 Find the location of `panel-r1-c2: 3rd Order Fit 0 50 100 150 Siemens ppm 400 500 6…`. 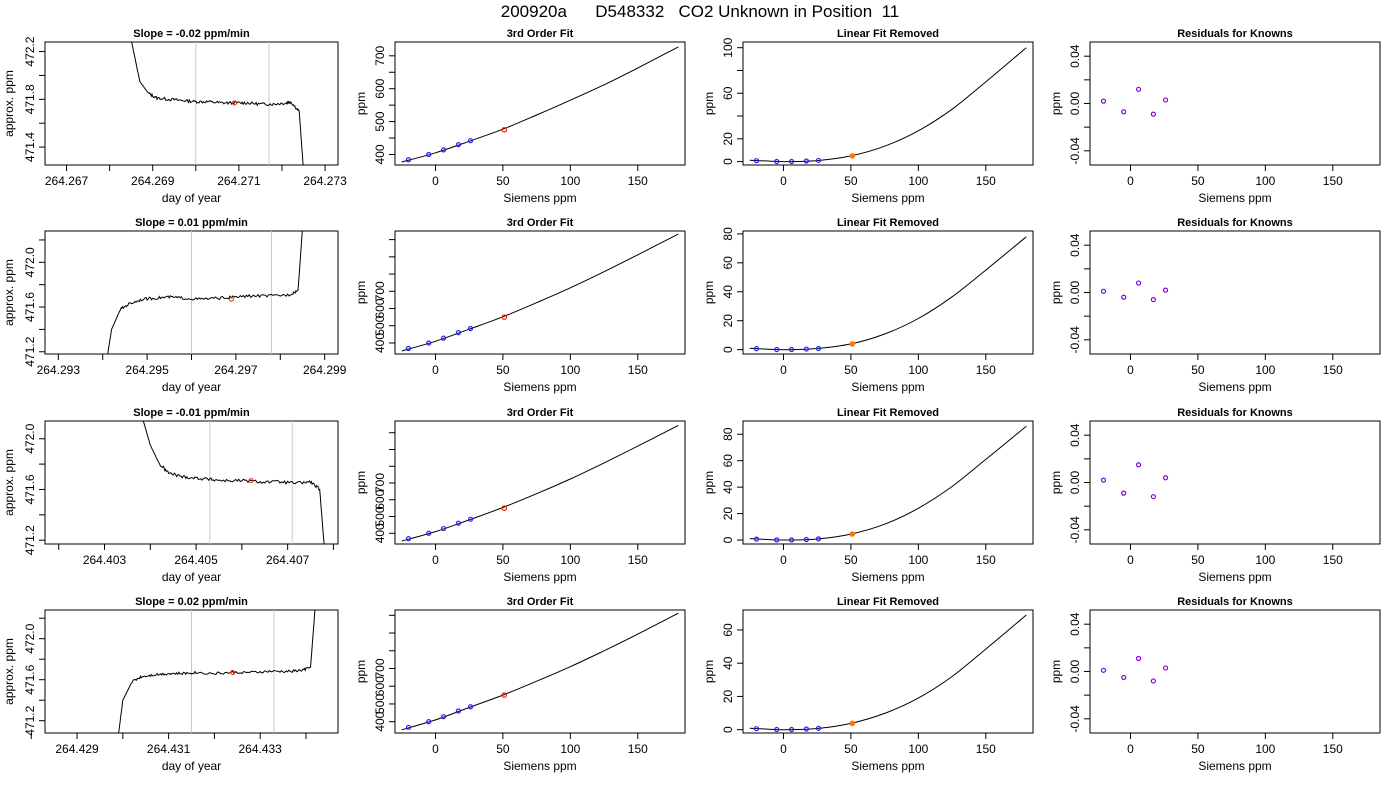

panel-r1-c2: 3rd Order Fit 0 50 100 150 Siemens ppm 400 500 6… is located at coordinates (520, 116).